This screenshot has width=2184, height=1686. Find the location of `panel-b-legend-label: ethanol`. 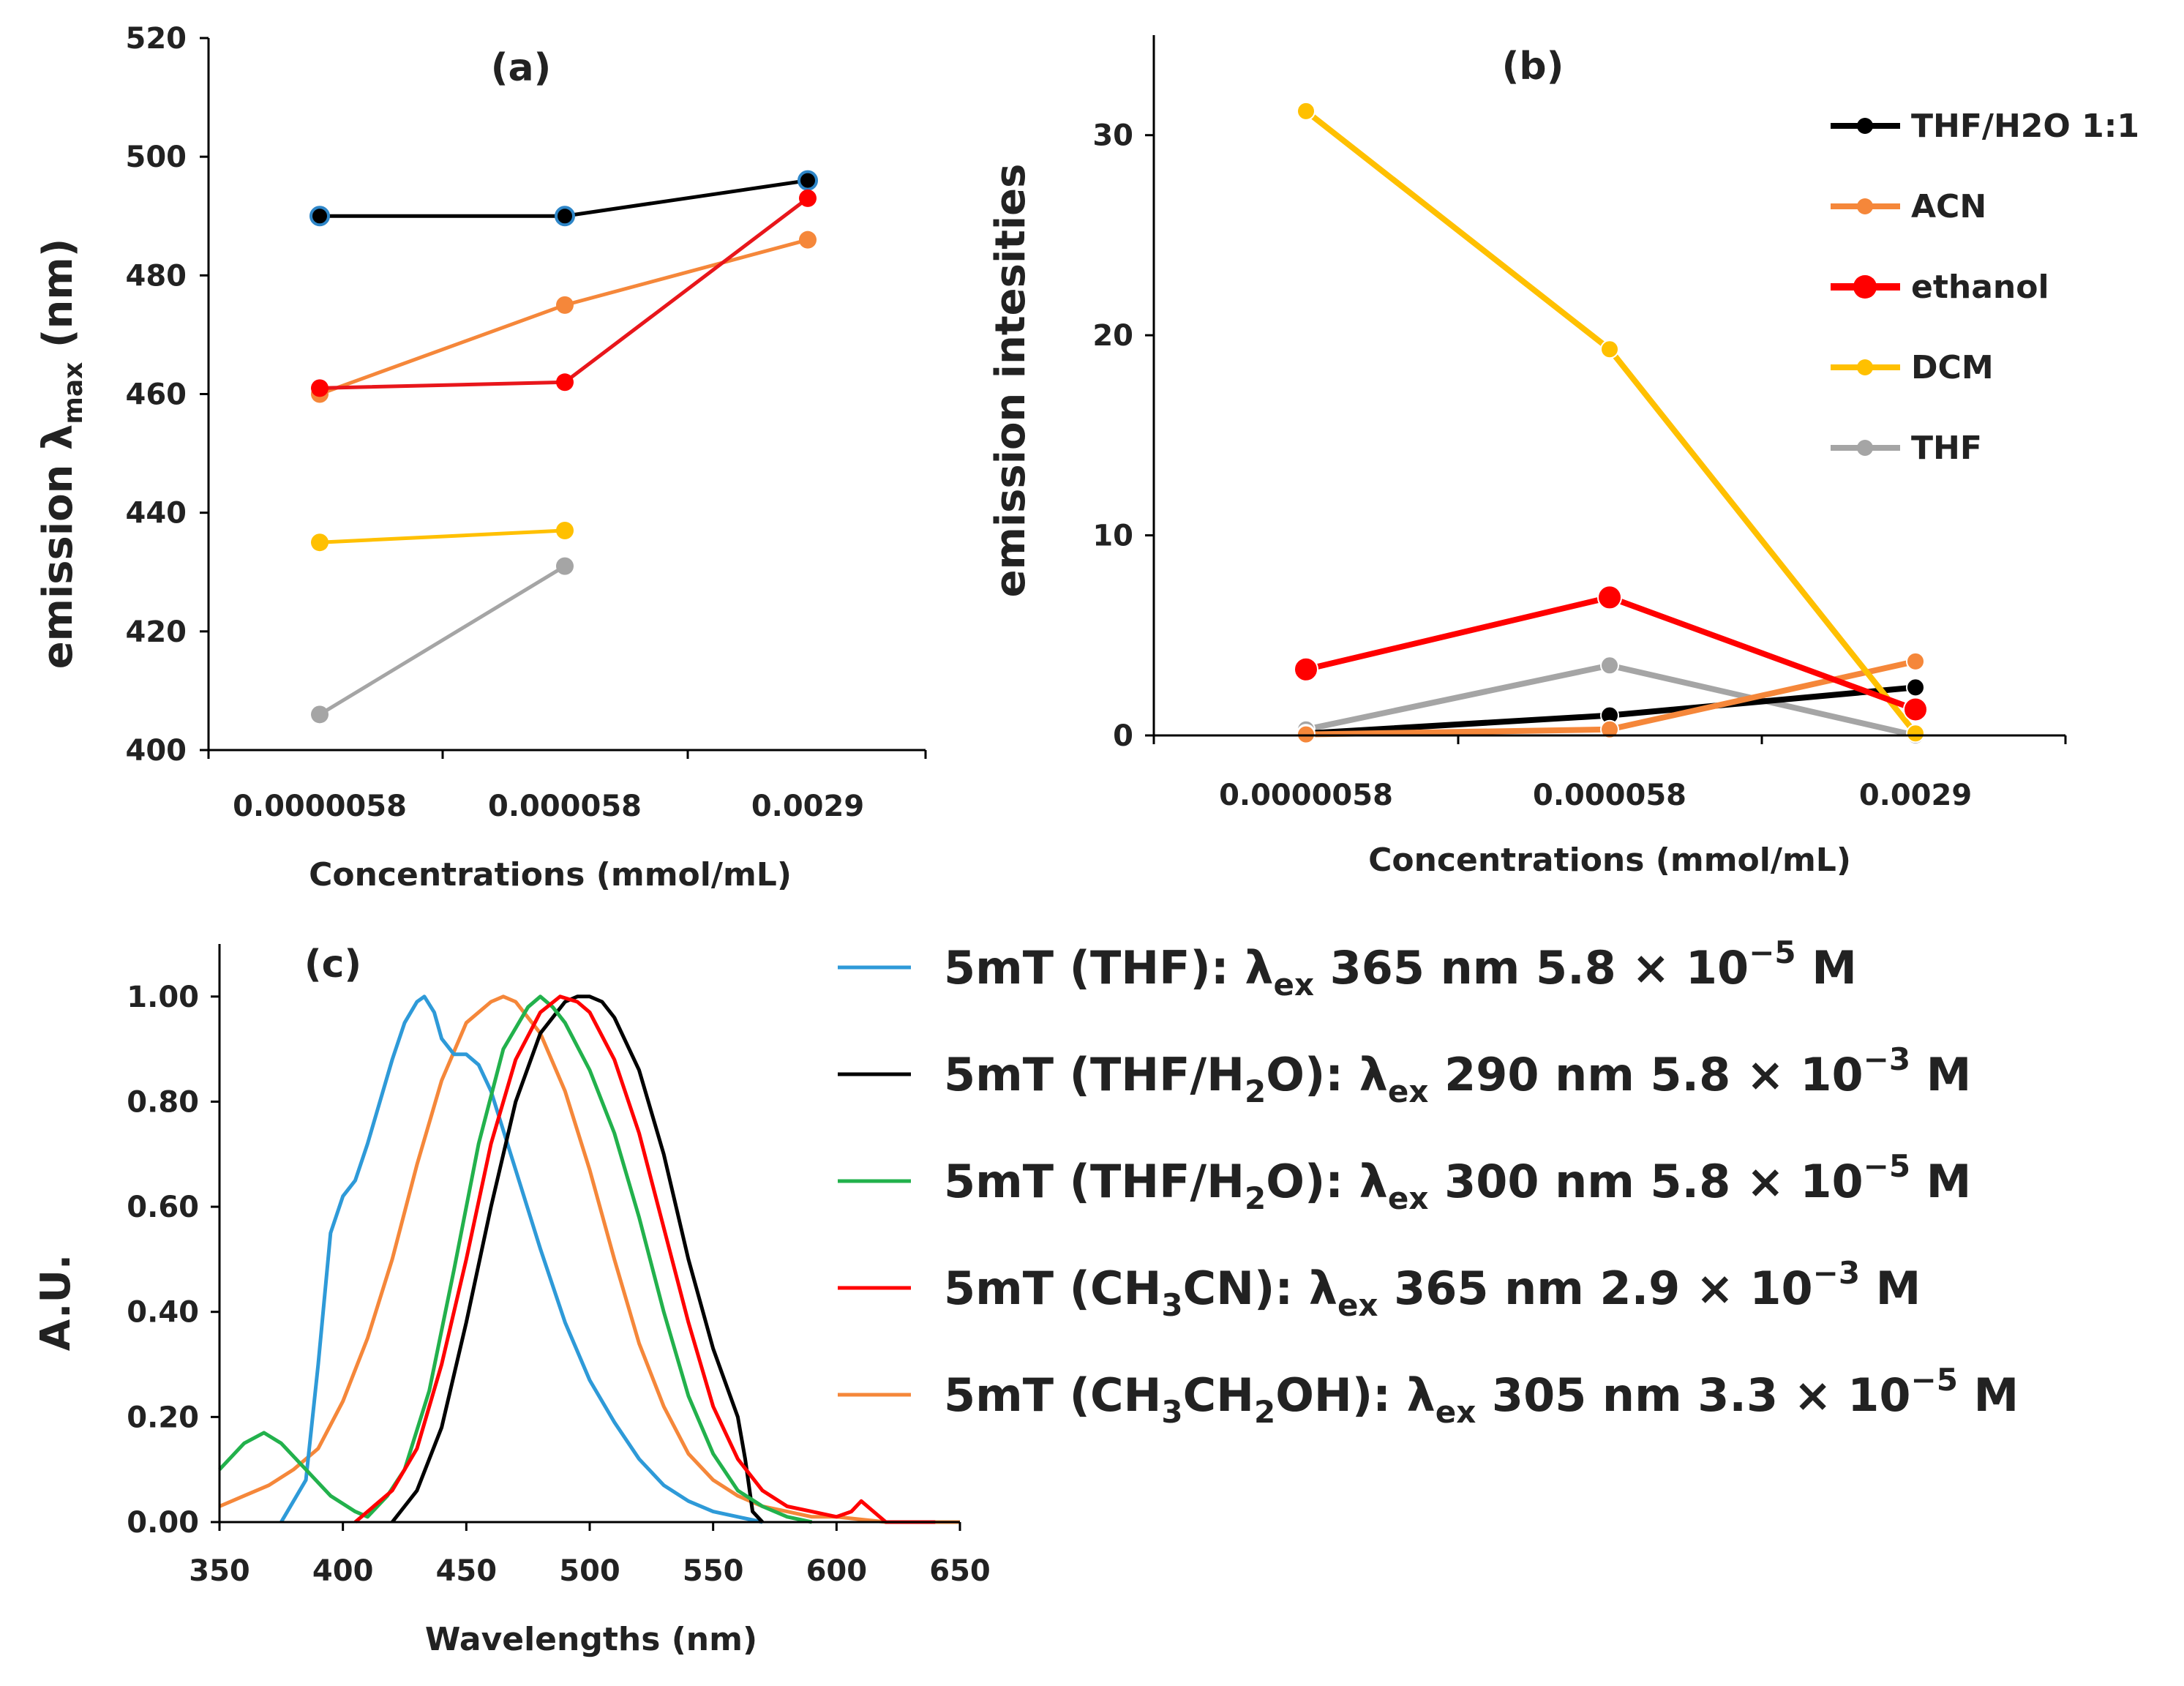

panel-b-legend-label: ethanol is located at coordinates (1980, 287).